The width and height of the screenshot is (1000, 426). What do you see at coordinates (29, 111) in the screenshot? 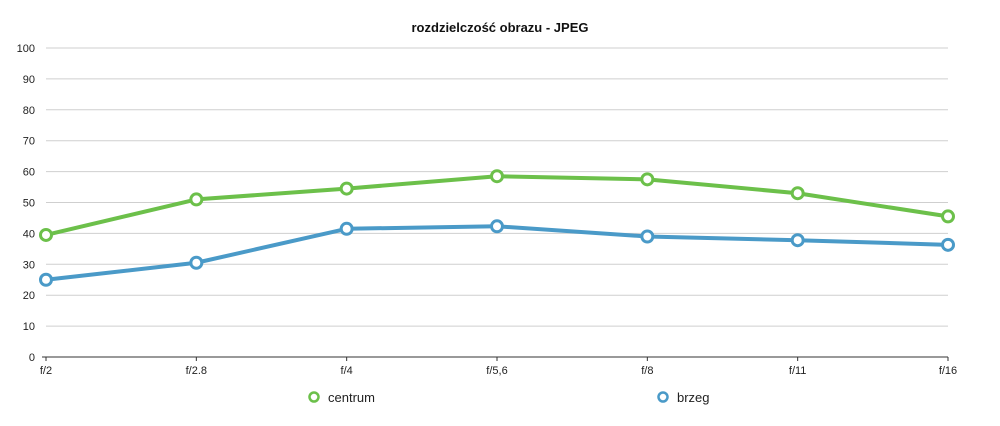
I see `y-tick-label: 80` at bounding box center [29, 111].